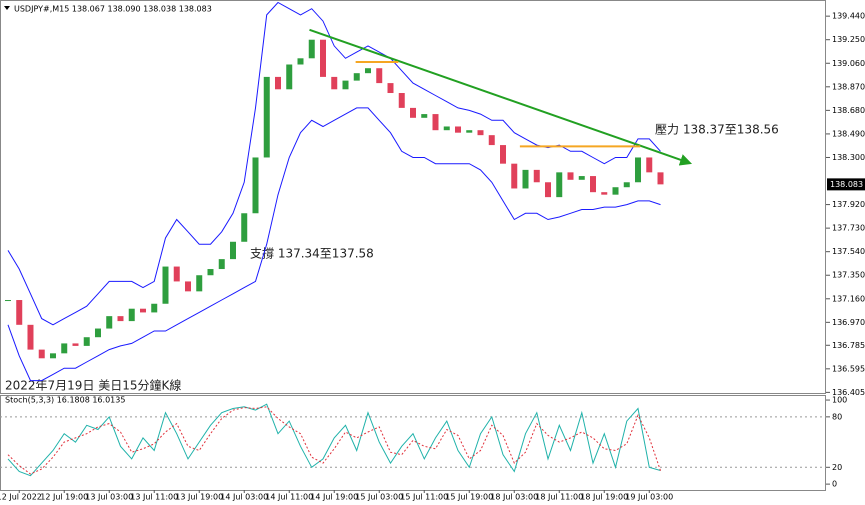 Image resolution: width=865 pixels, height=505 pixels. I want to click on x-tick-label: 15 Jul 03:00, so click(379, 497).